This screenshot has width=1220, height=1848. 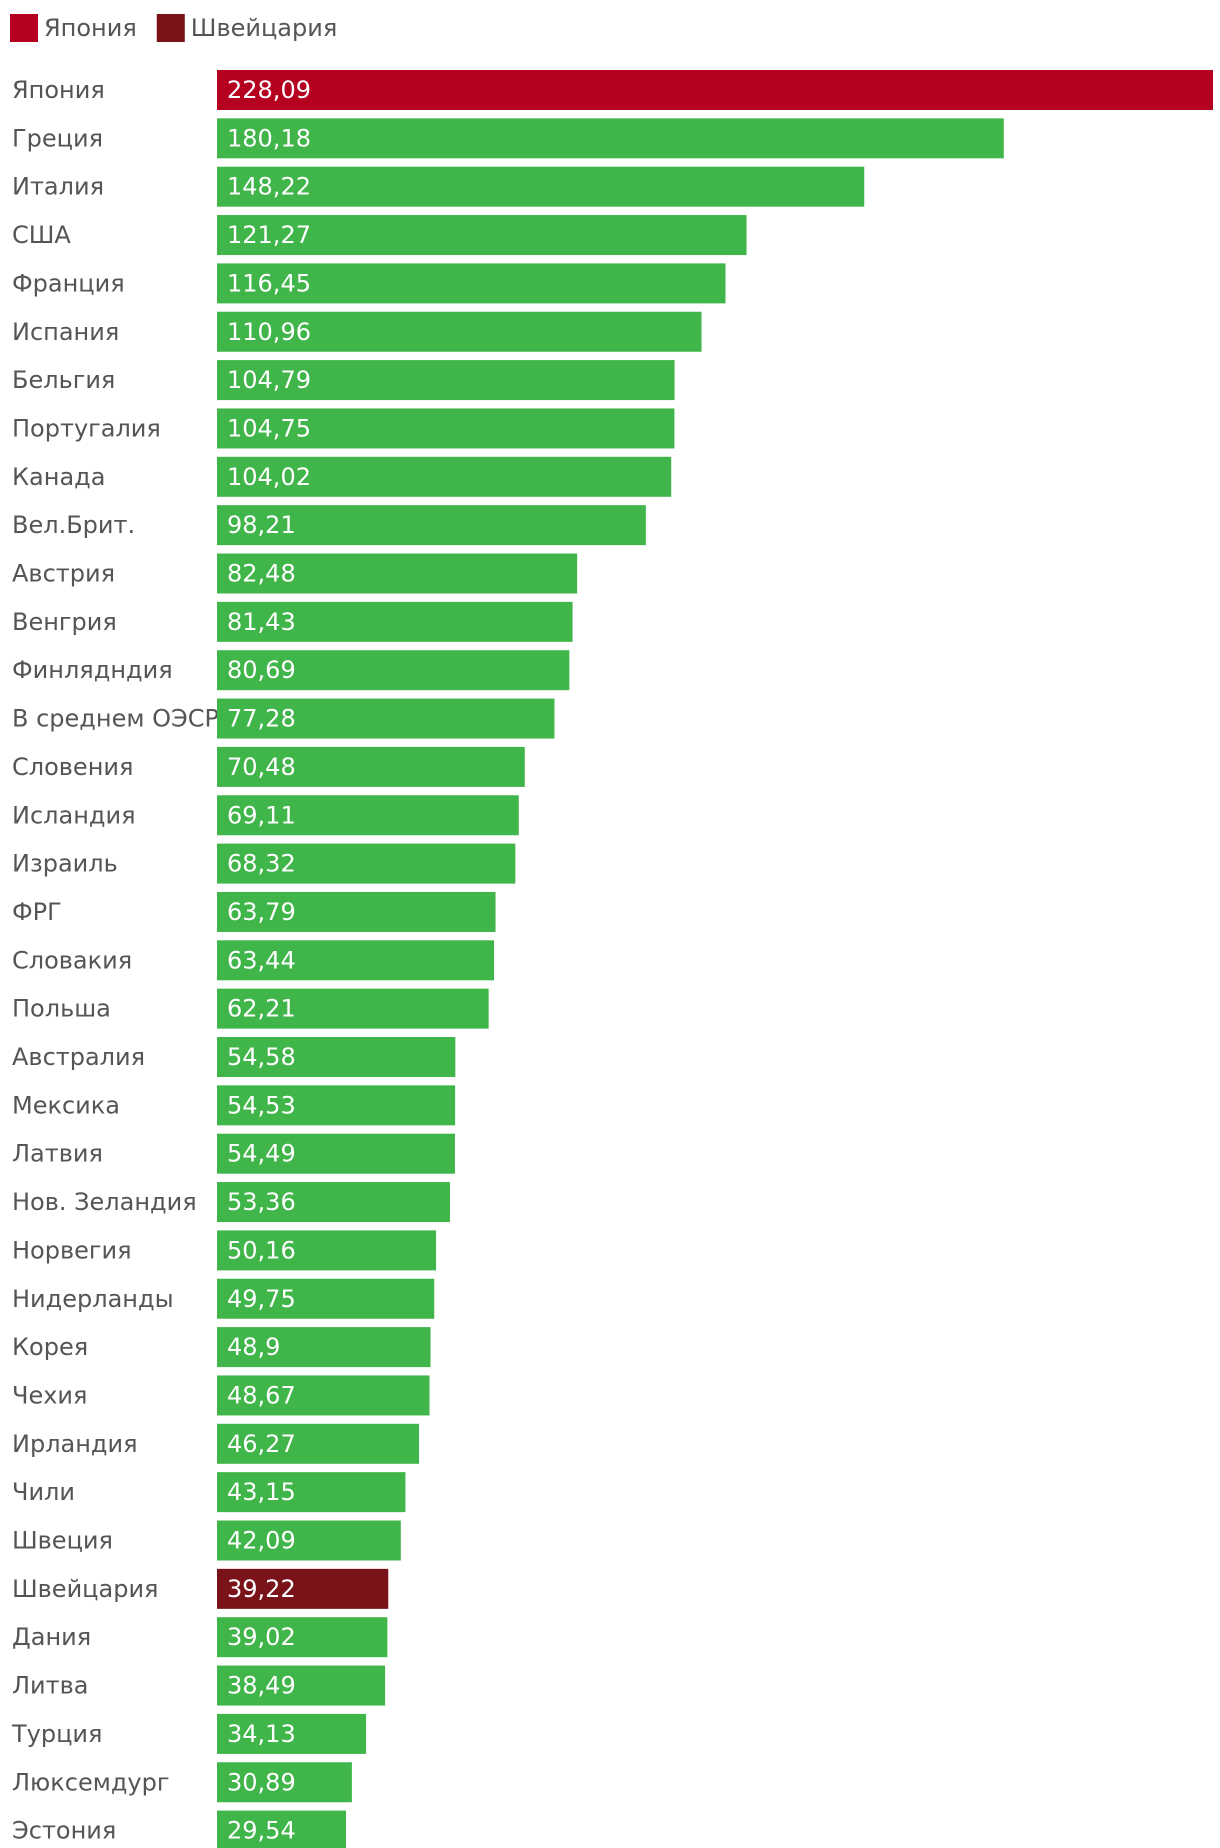 I want to click on category-label: Канада, so click(x=58, y=477).